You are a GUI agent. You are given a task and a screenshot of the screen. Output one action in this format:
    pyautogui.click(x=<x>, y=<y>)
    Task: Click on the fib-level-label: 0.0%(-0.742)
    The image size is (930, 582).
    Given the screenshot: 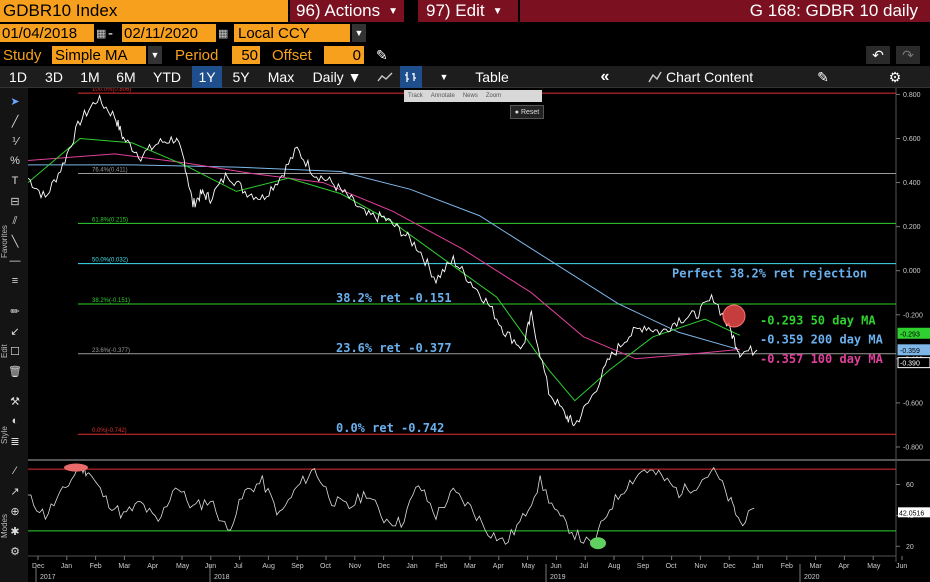 What is the action you would take?
    pyautogui.click(x=109, y=431)
    